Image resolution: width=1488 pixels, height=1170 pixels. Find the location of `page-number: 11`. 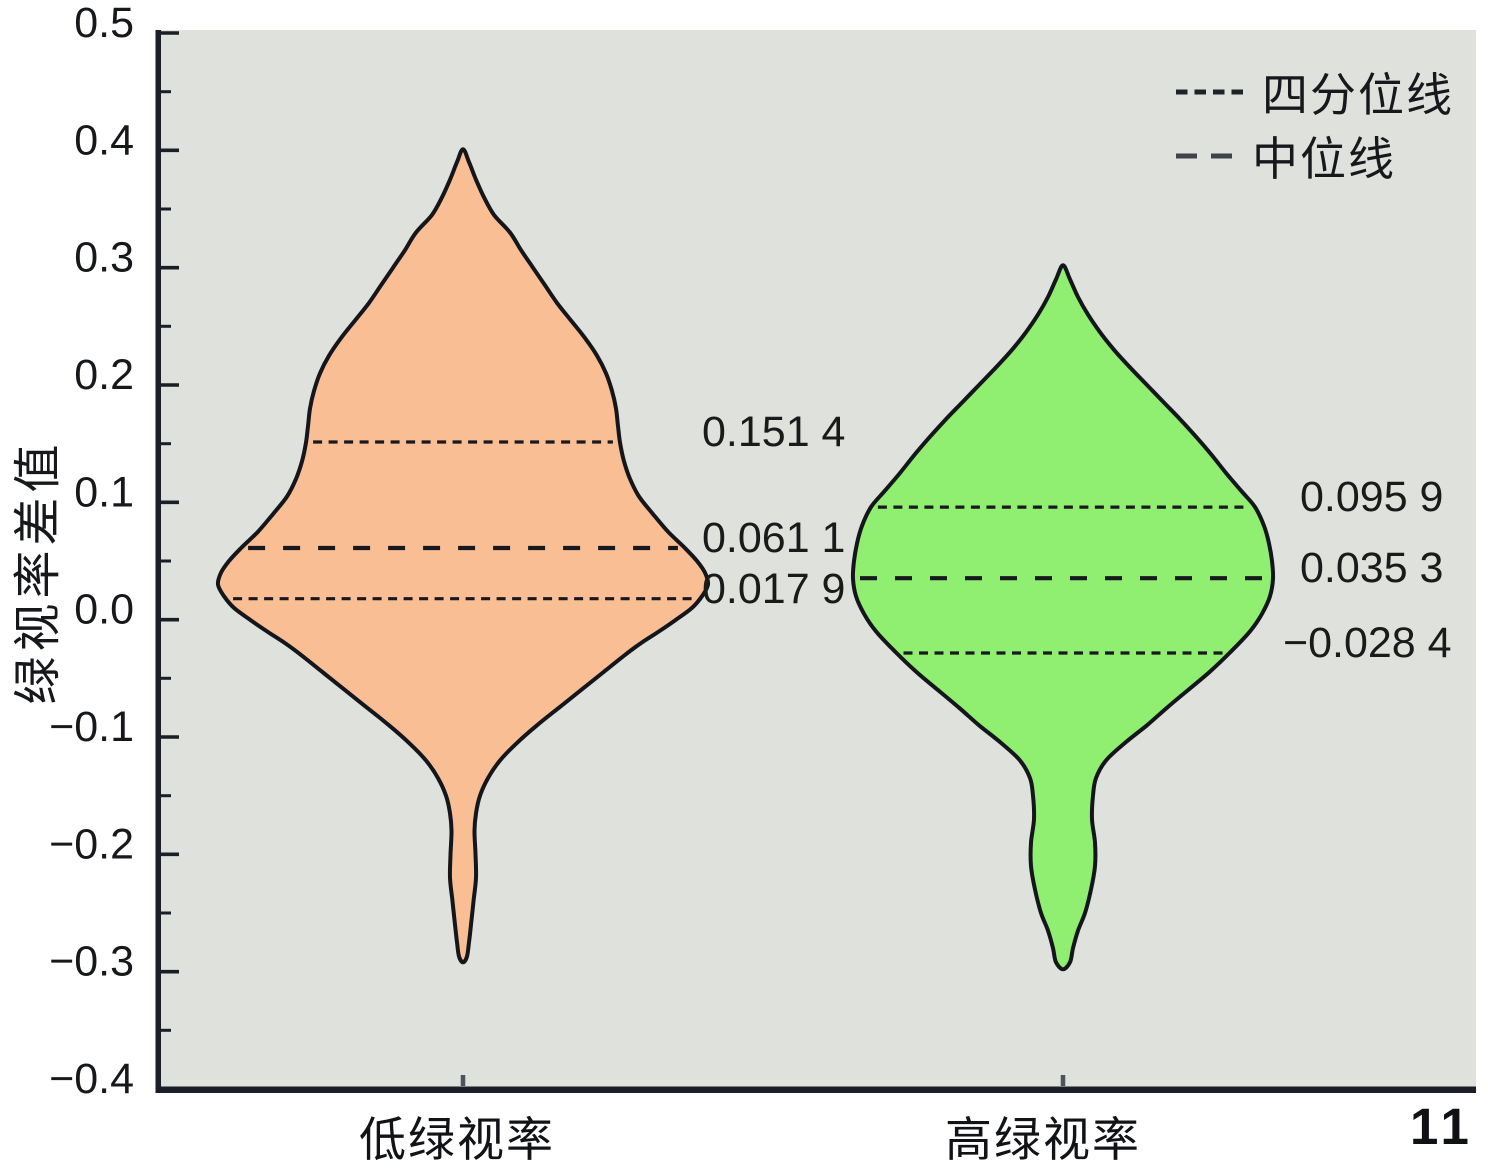

page-number: 11 is located at coordinates (1442, 1126).